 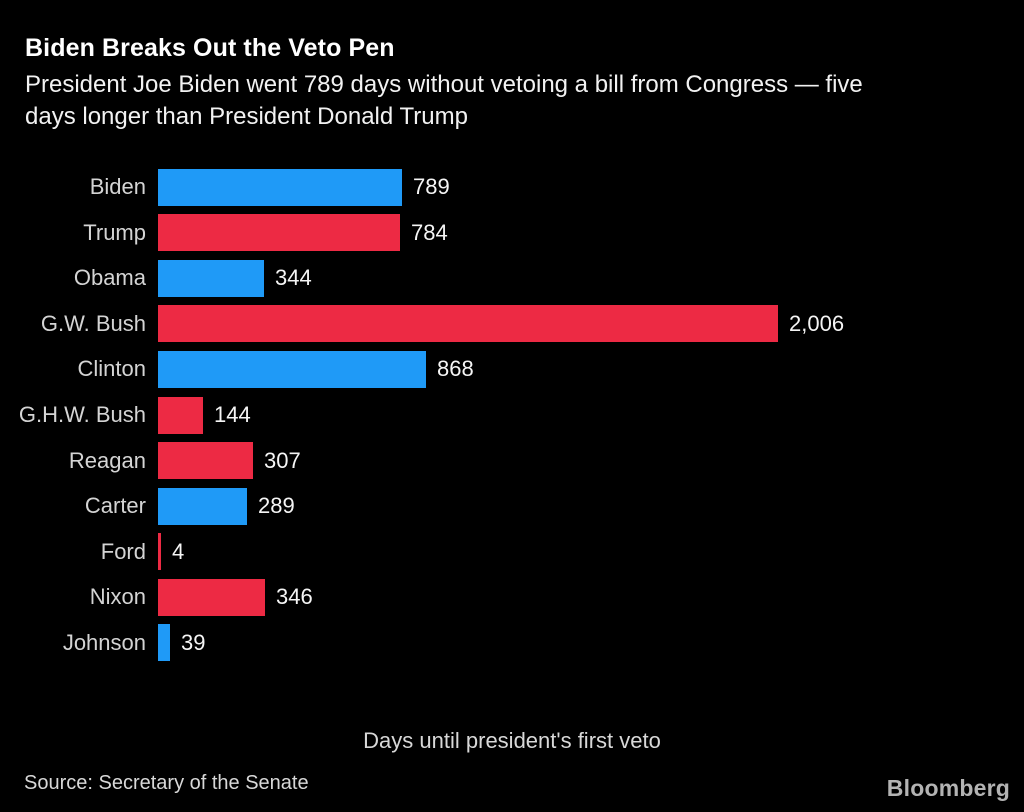 I want to click on bloomberg-logo: Bloomberg, so click(x=948, y=787).